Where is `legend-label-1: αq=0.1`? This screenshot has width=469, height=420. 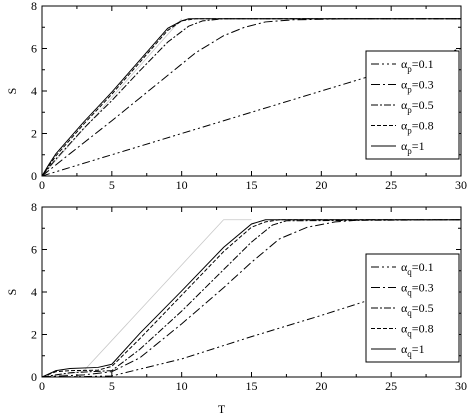
legend-label-1: αq=0.1 is located at coordinates (417, 268).